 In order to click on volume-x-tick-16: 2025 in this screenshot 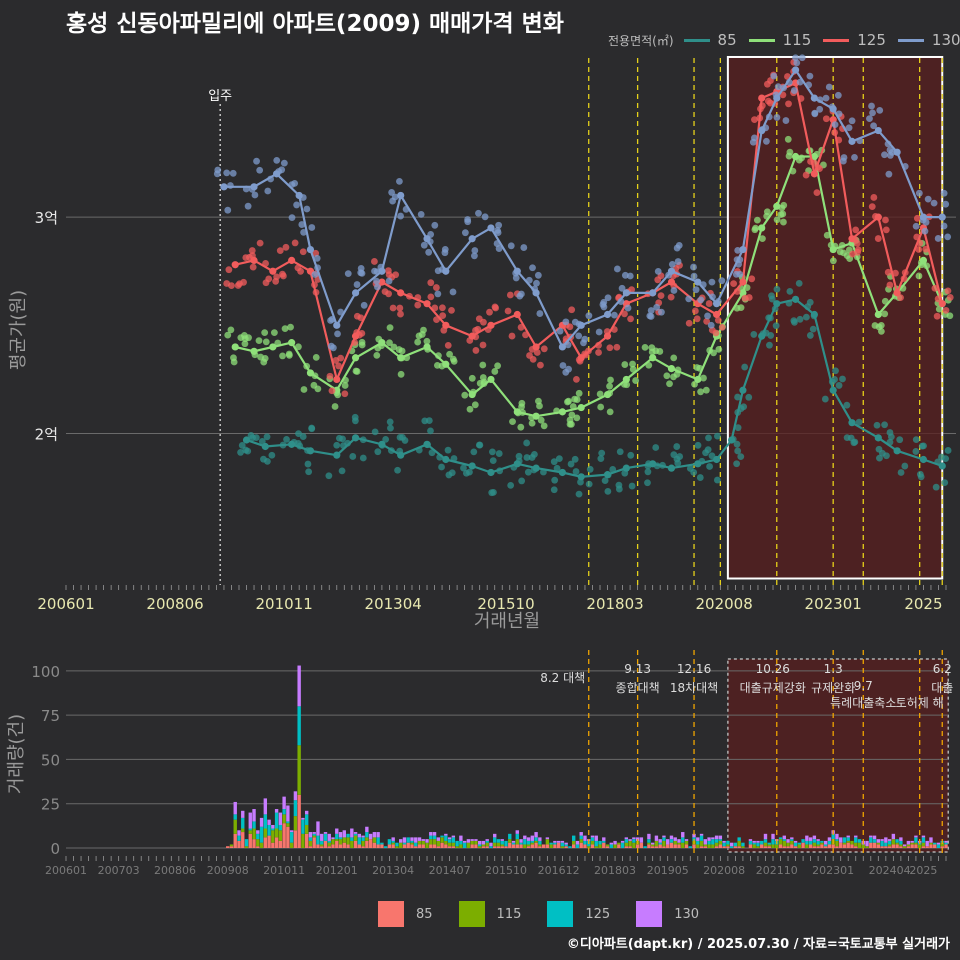, I will do `click(923, 870)`.